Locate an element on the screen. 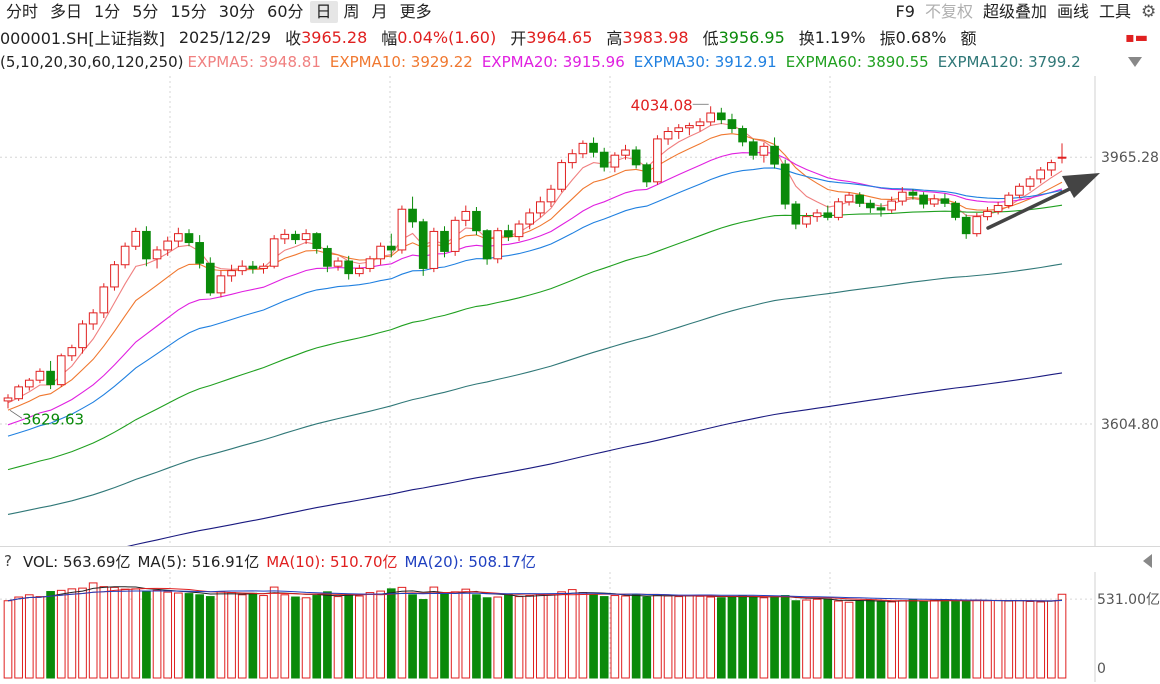 Image resolution: width=1160 pixels, height=684 pixels. turnover-label: 换 is located at coordinates (806, 38).